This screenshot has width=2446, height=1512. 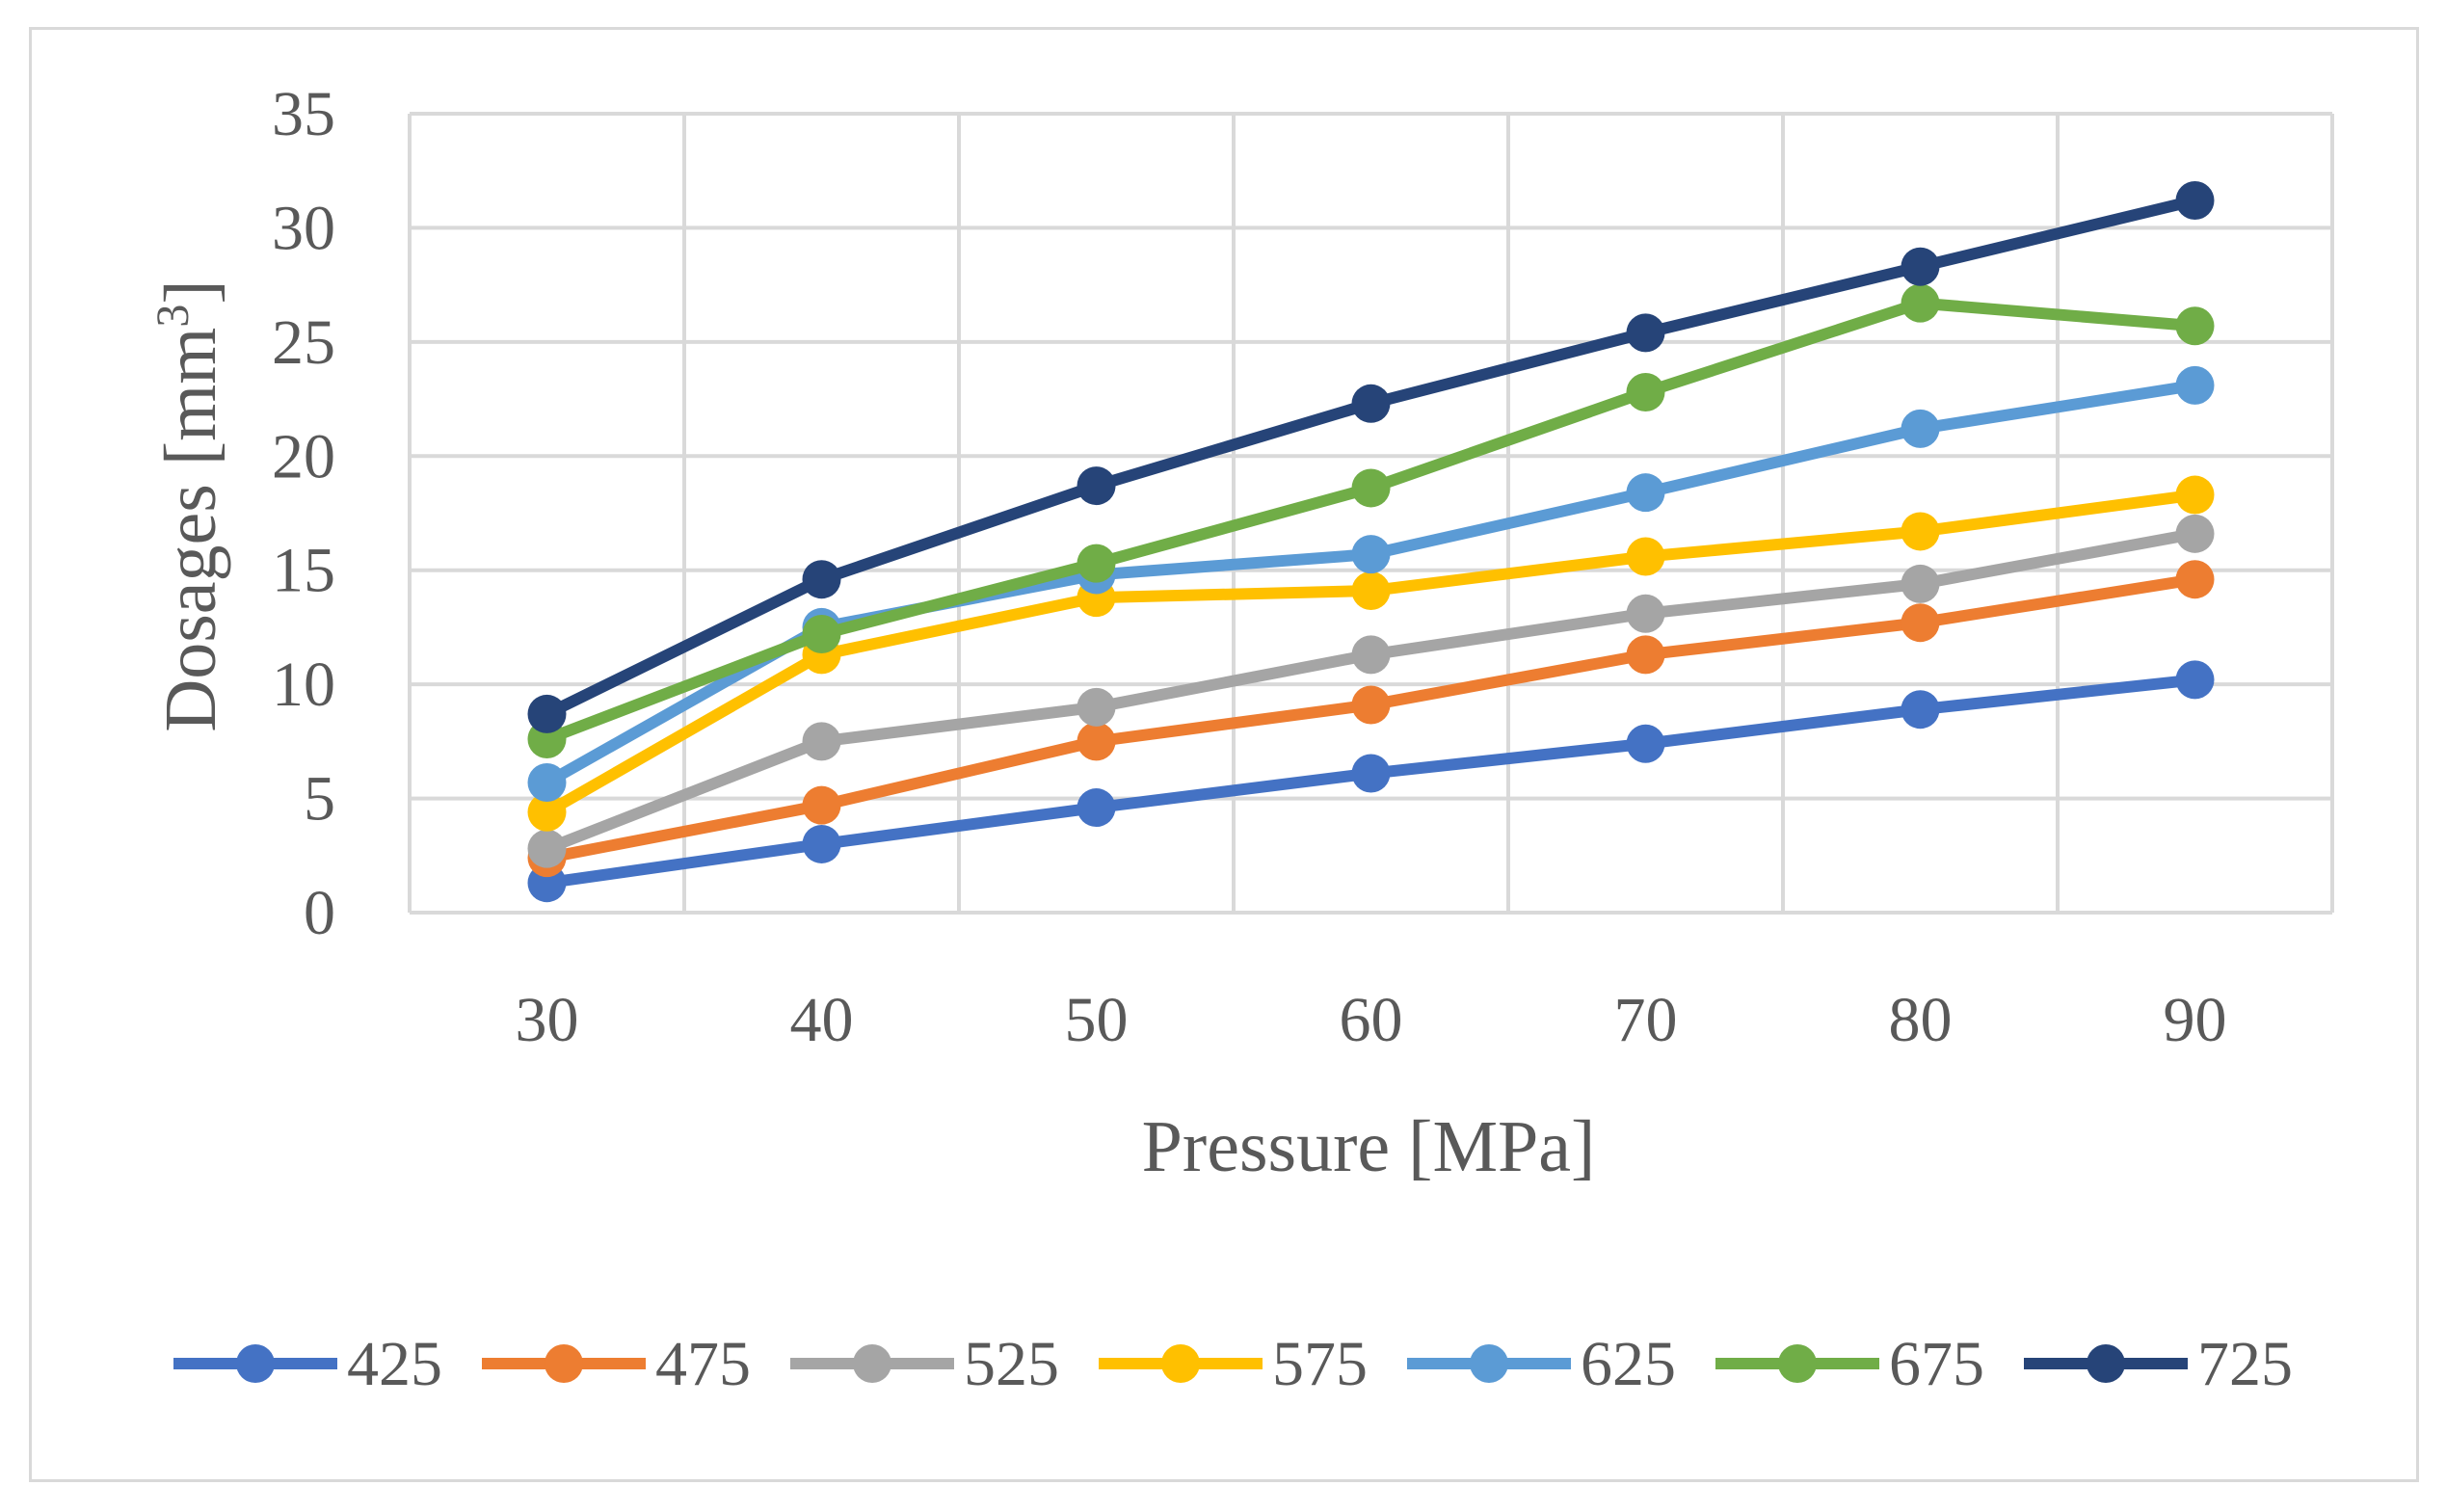 What do you see at coordinates (1849, 1364) in the screenshot?
I see `legend-item-675: 675` at bounding box center [1849, 1364].